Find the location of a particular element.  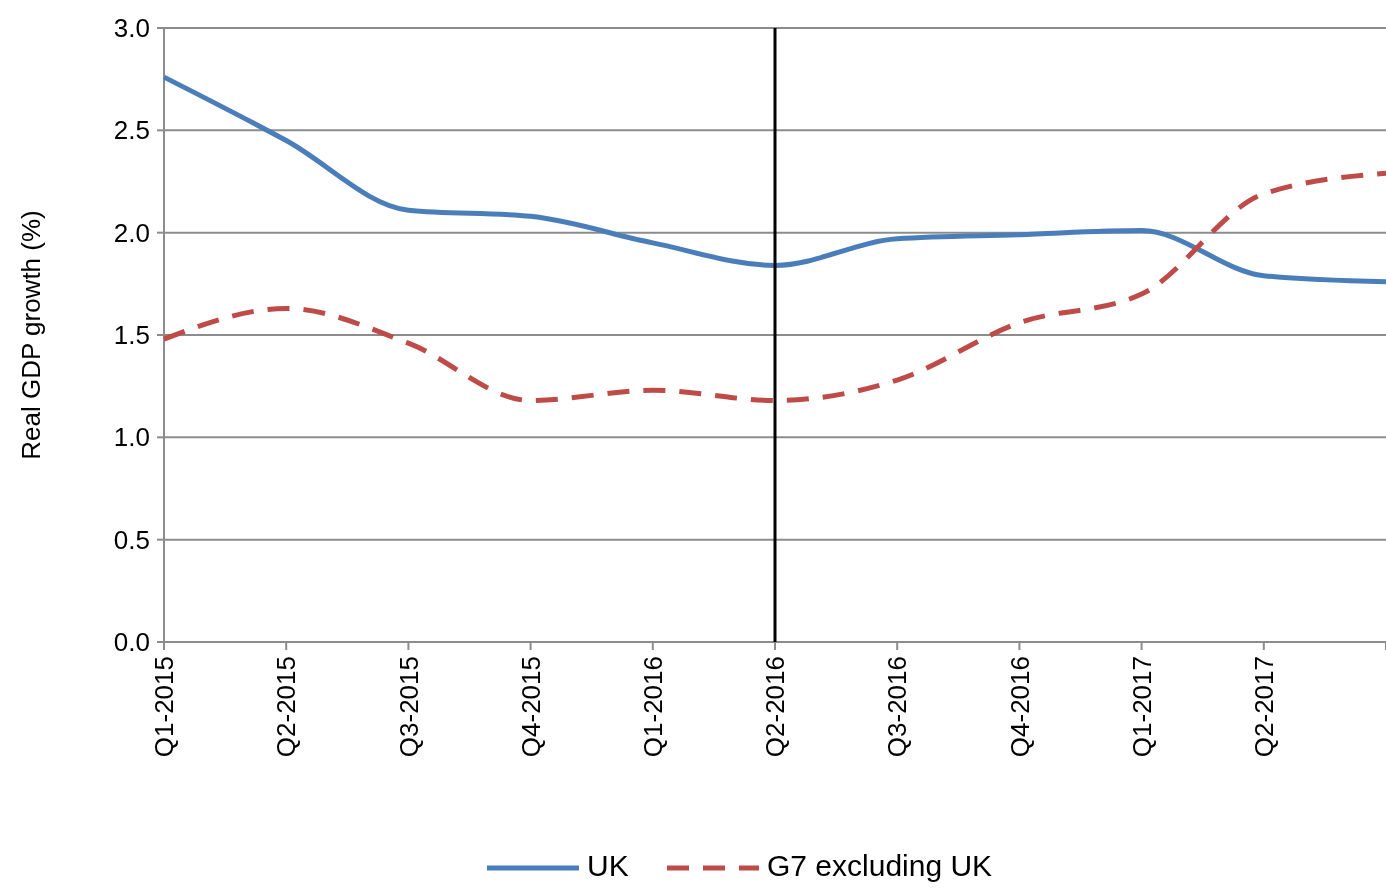

y-tick-label: 2.5 is located at coordinates (131, 130).